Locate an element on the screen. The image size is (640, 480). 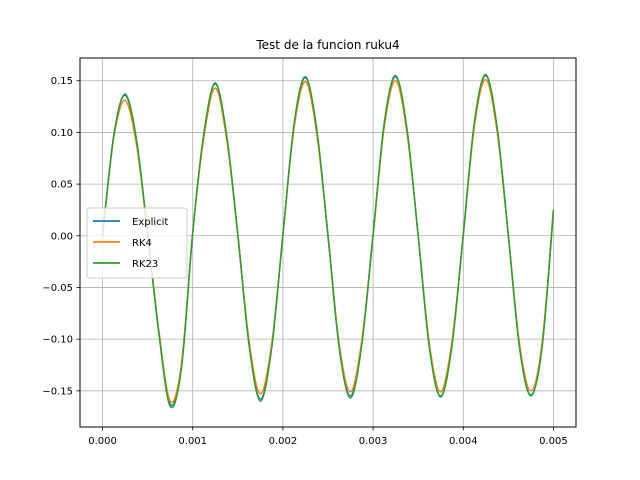
y-axis: −0.15 −0.10 −0.05 0.00 0.05 0.10 0.15 is located at coordinates (61, 236).